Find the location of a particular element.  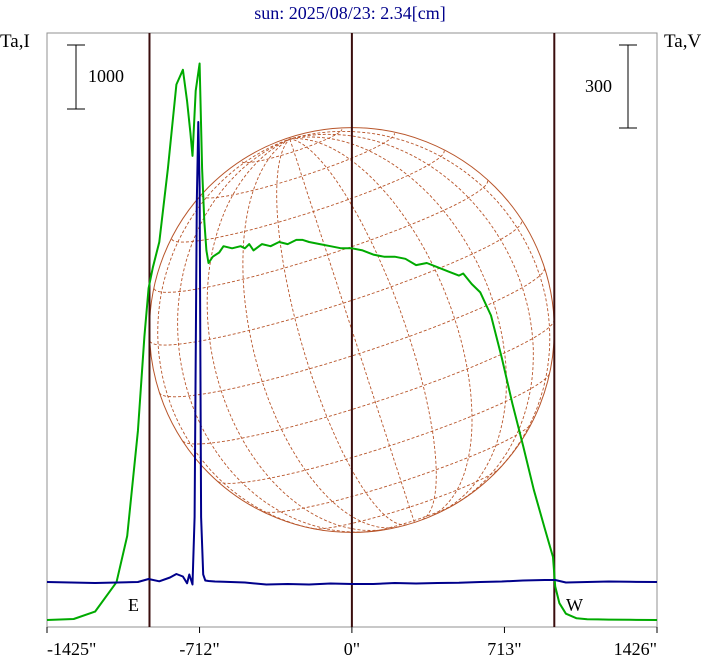

x-tick-label: -1425" is located at coordinates (71, 649).